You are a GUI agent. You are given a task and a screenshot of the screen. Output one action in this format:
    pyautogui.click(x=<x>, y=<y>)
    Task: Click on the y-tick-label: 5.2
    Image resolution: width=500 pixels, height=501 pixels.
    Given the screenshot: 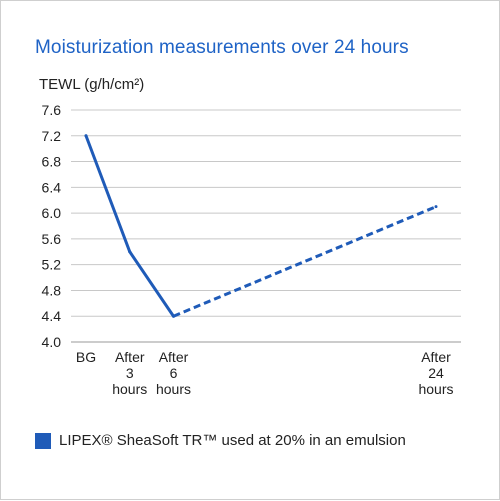 What is the action you would take?
    pyautogui.click(x=52, y=265)
    